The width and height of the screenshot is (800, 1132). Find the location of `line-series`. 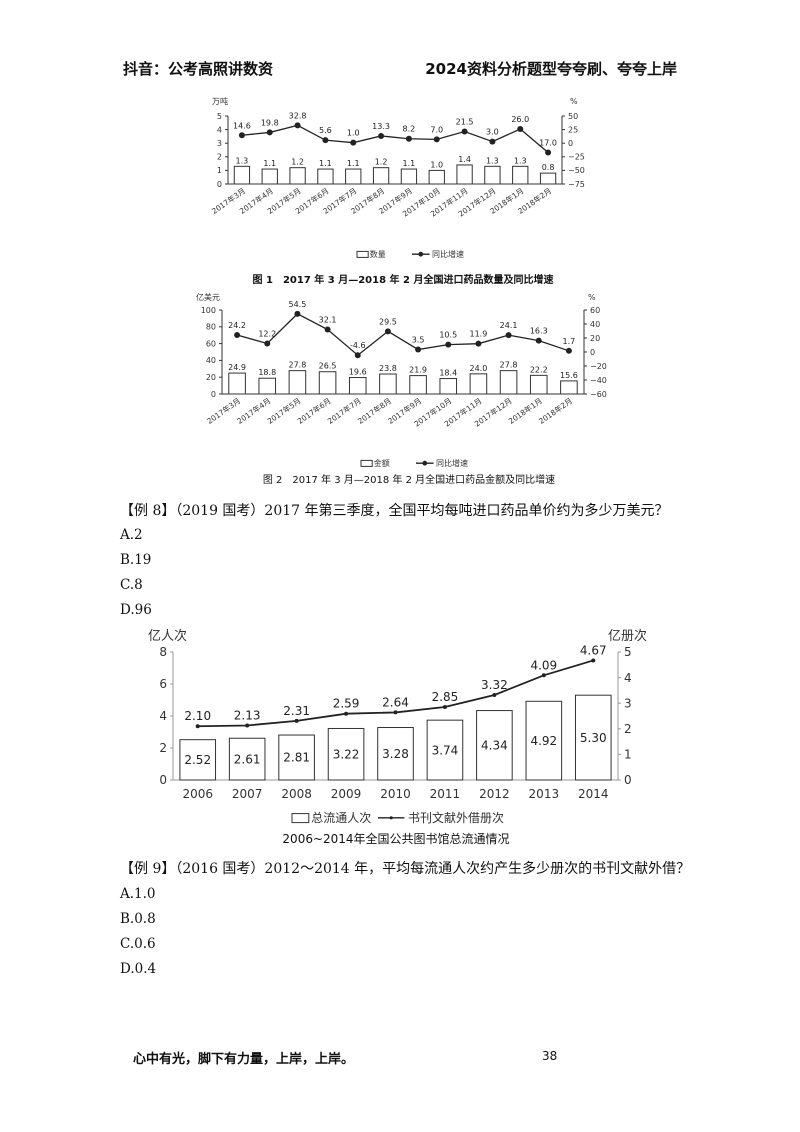

line-series is located at coordinates (395, 138).